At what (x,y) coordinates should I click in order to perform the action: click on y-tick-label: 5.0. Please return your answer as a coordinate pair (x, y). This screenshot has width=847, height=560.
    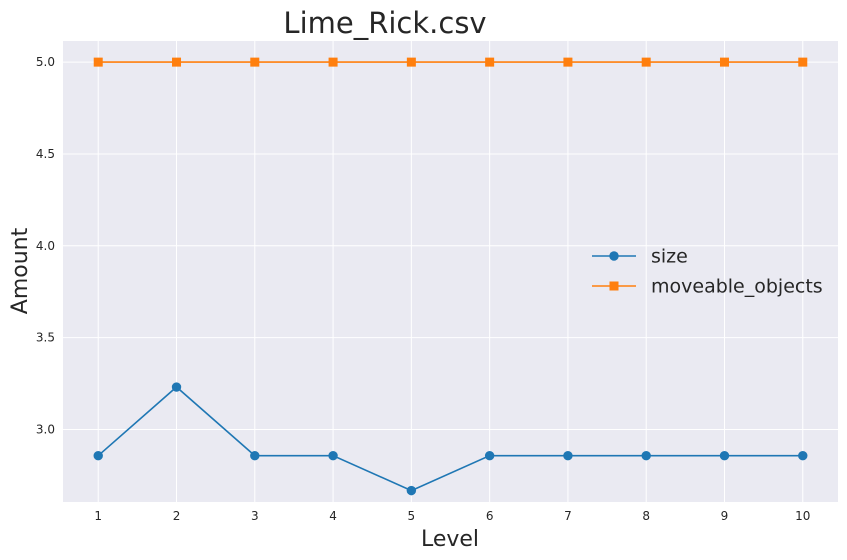
    Looking at the image, I should click on (45, 62).